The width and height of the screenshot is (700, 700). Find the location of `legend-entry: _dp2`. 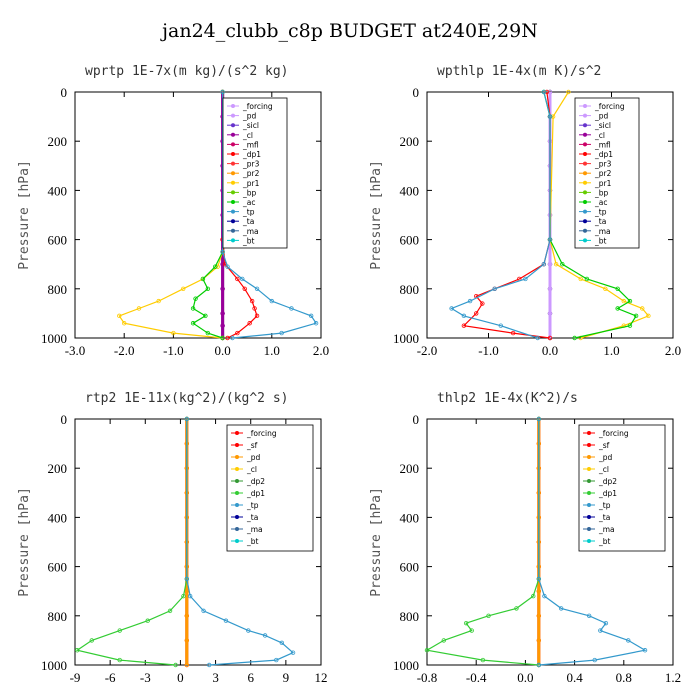

legend-entry: _dp2 is located at coordinates (607, 481).